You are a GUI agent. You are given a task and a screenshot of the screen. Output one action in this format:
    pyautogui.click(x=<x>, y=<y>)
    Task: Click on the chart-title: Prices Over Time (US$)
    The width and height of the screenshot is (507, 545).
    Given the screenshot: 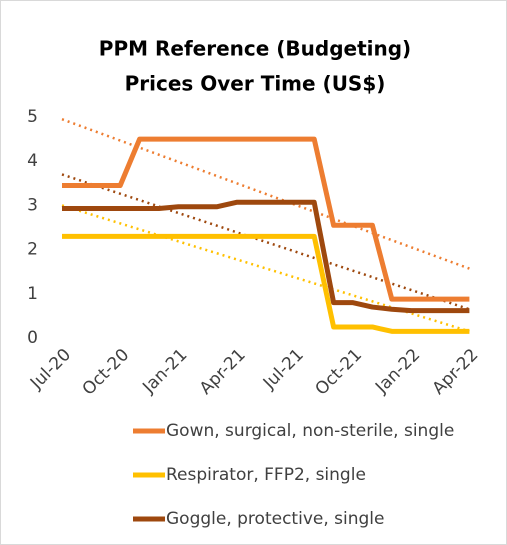 What is the action you would take?
    pyautogui.click(x=255, y=84)
    